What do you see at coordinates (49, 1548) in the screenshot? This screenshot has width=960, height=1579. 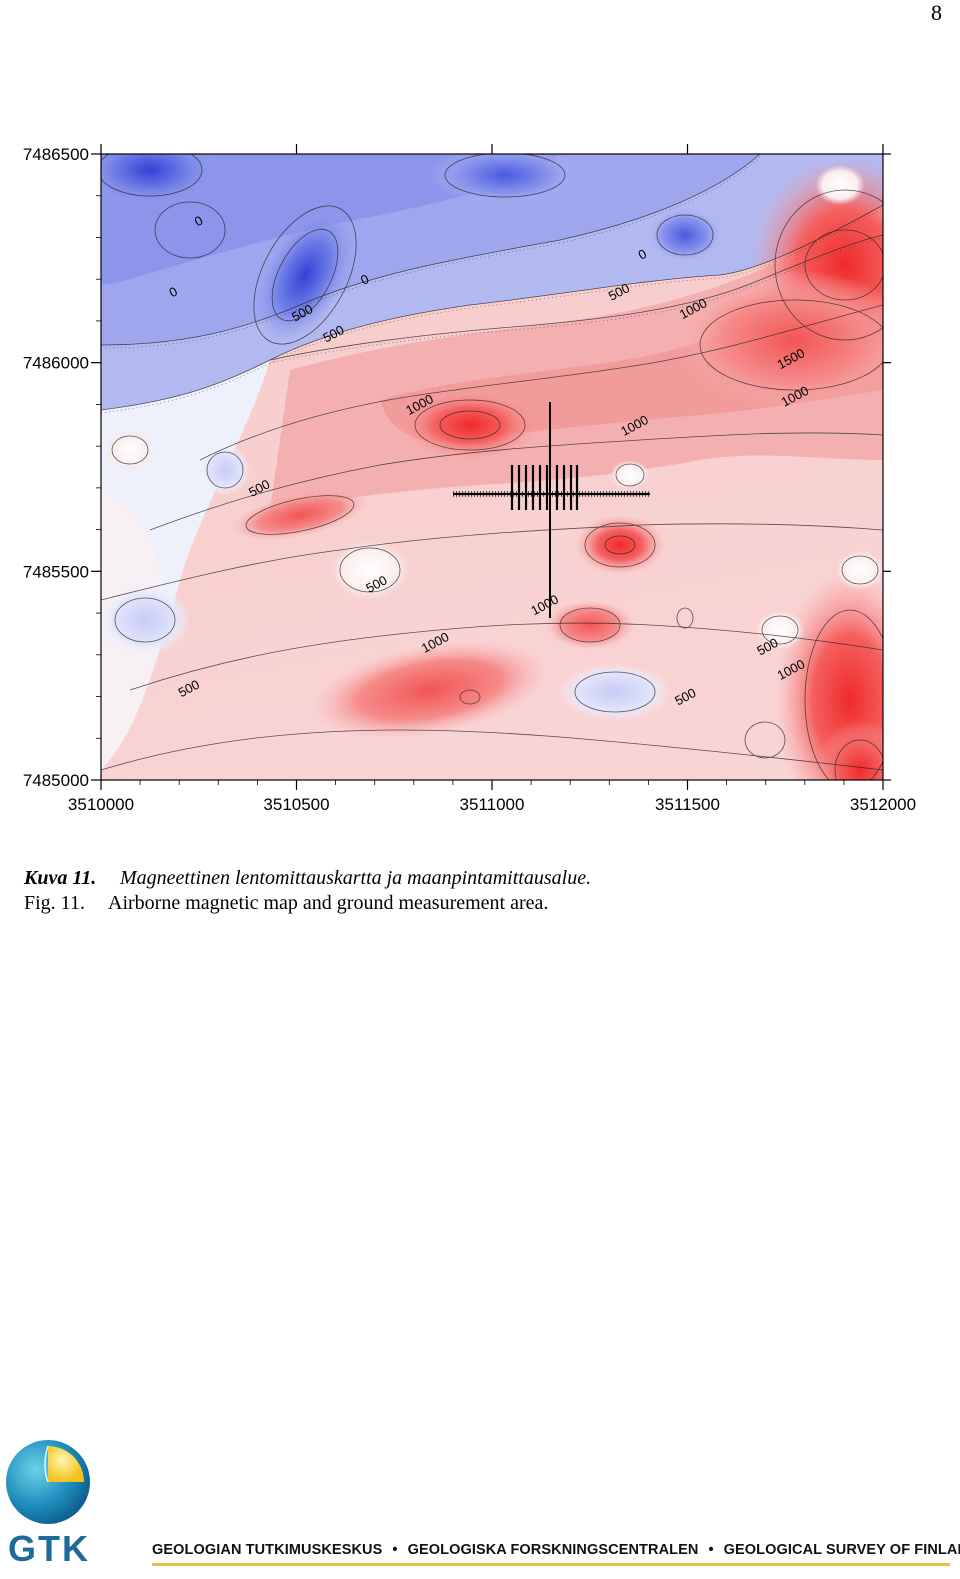 I see `gtk-logo-text: GTK` at bounding box center [49, 1548].